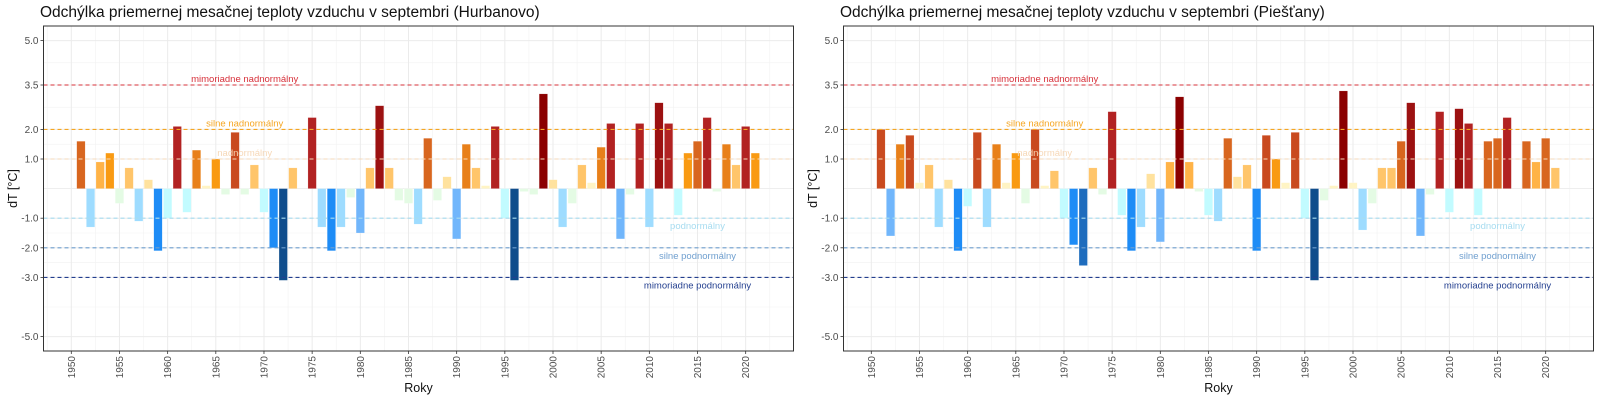 The image size is (1600, 400). I want to click on threshold-label: mimoriadne podnormálny, so click(1497, 285).